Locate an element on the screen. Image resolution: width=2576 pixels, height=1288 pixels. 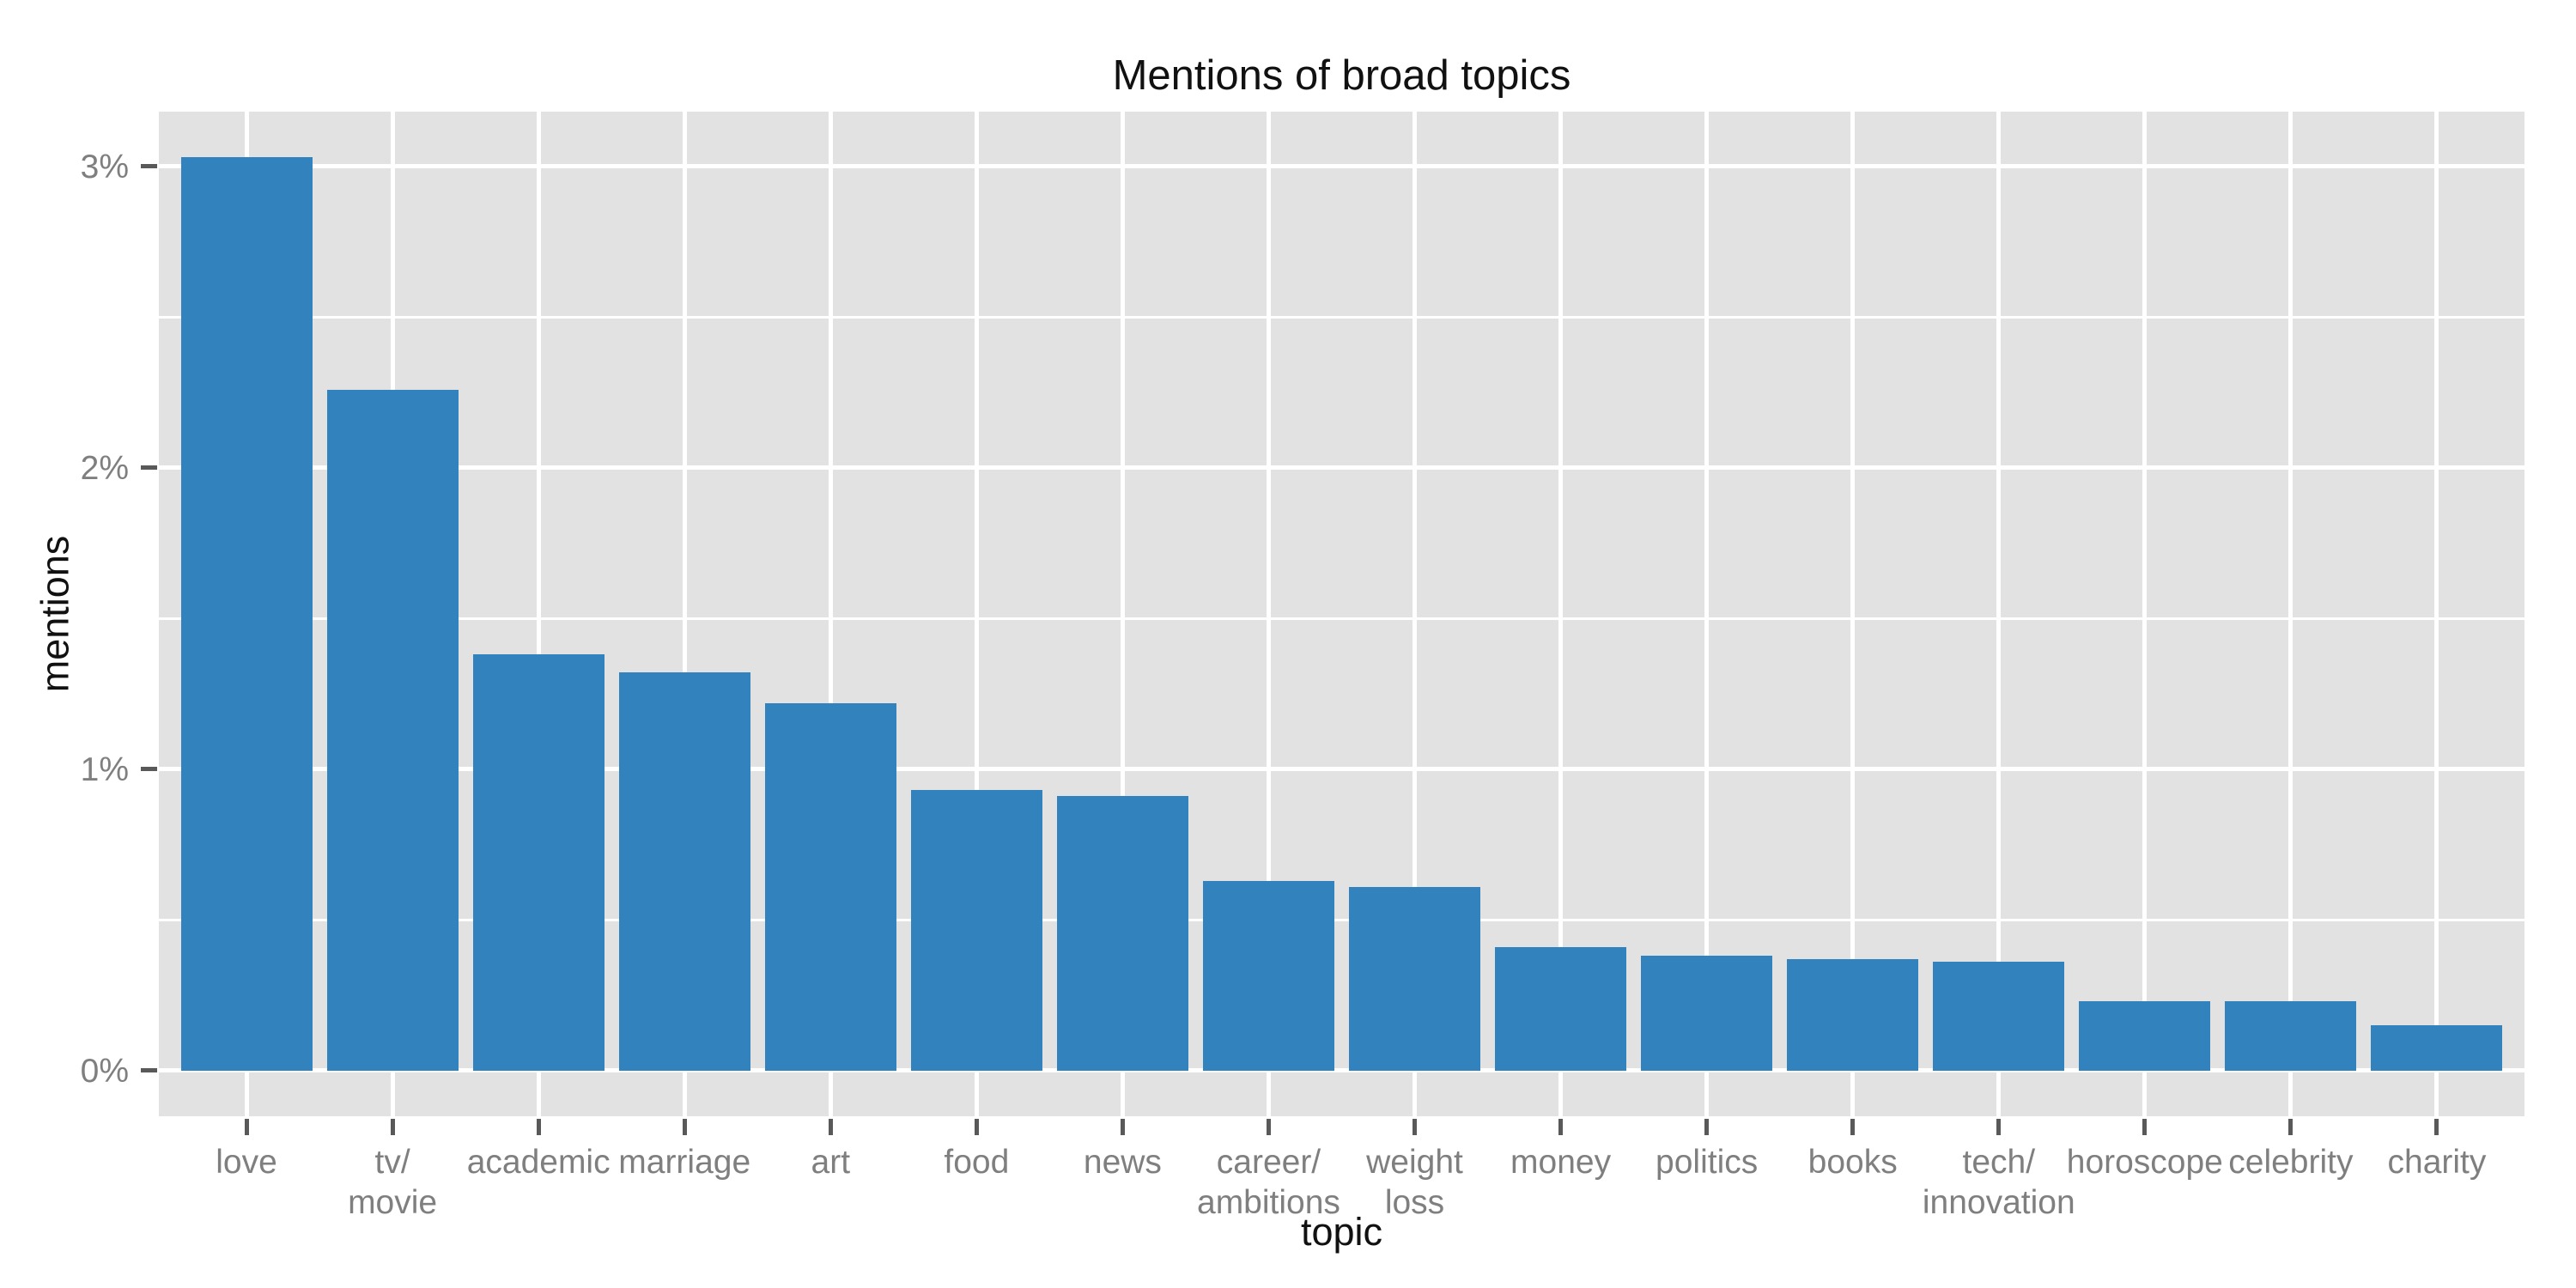
y-axis-title: mentions is located at coordinates (55, 614).